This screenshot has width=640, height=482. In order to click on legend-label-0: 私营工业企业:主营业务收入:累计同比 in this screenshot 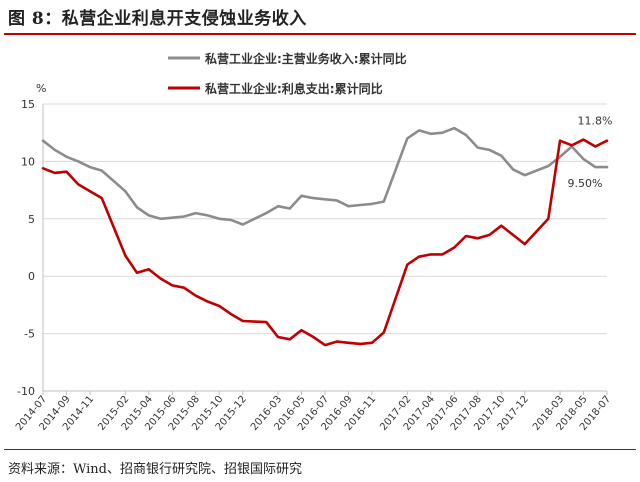, I will do `click(305, 58)`.